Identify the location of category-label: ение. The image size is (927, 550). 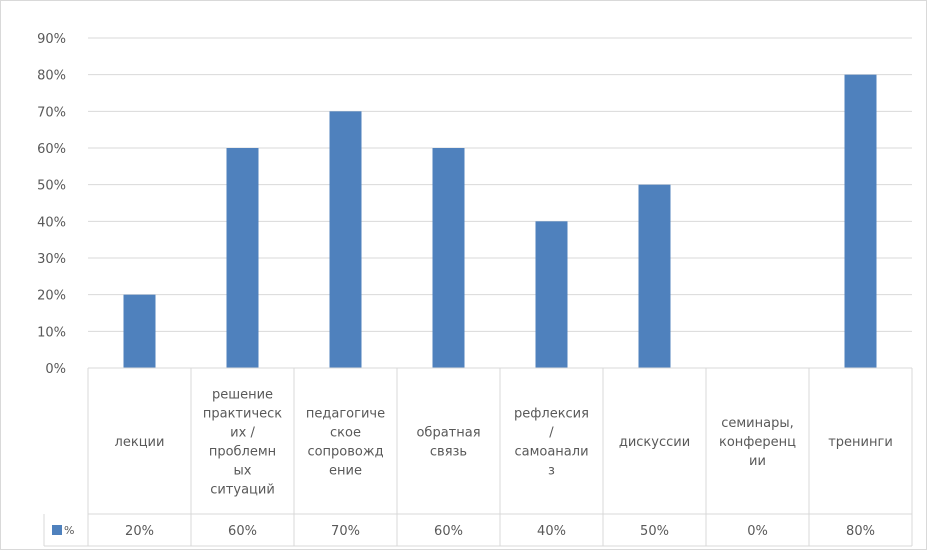
(345, 471).